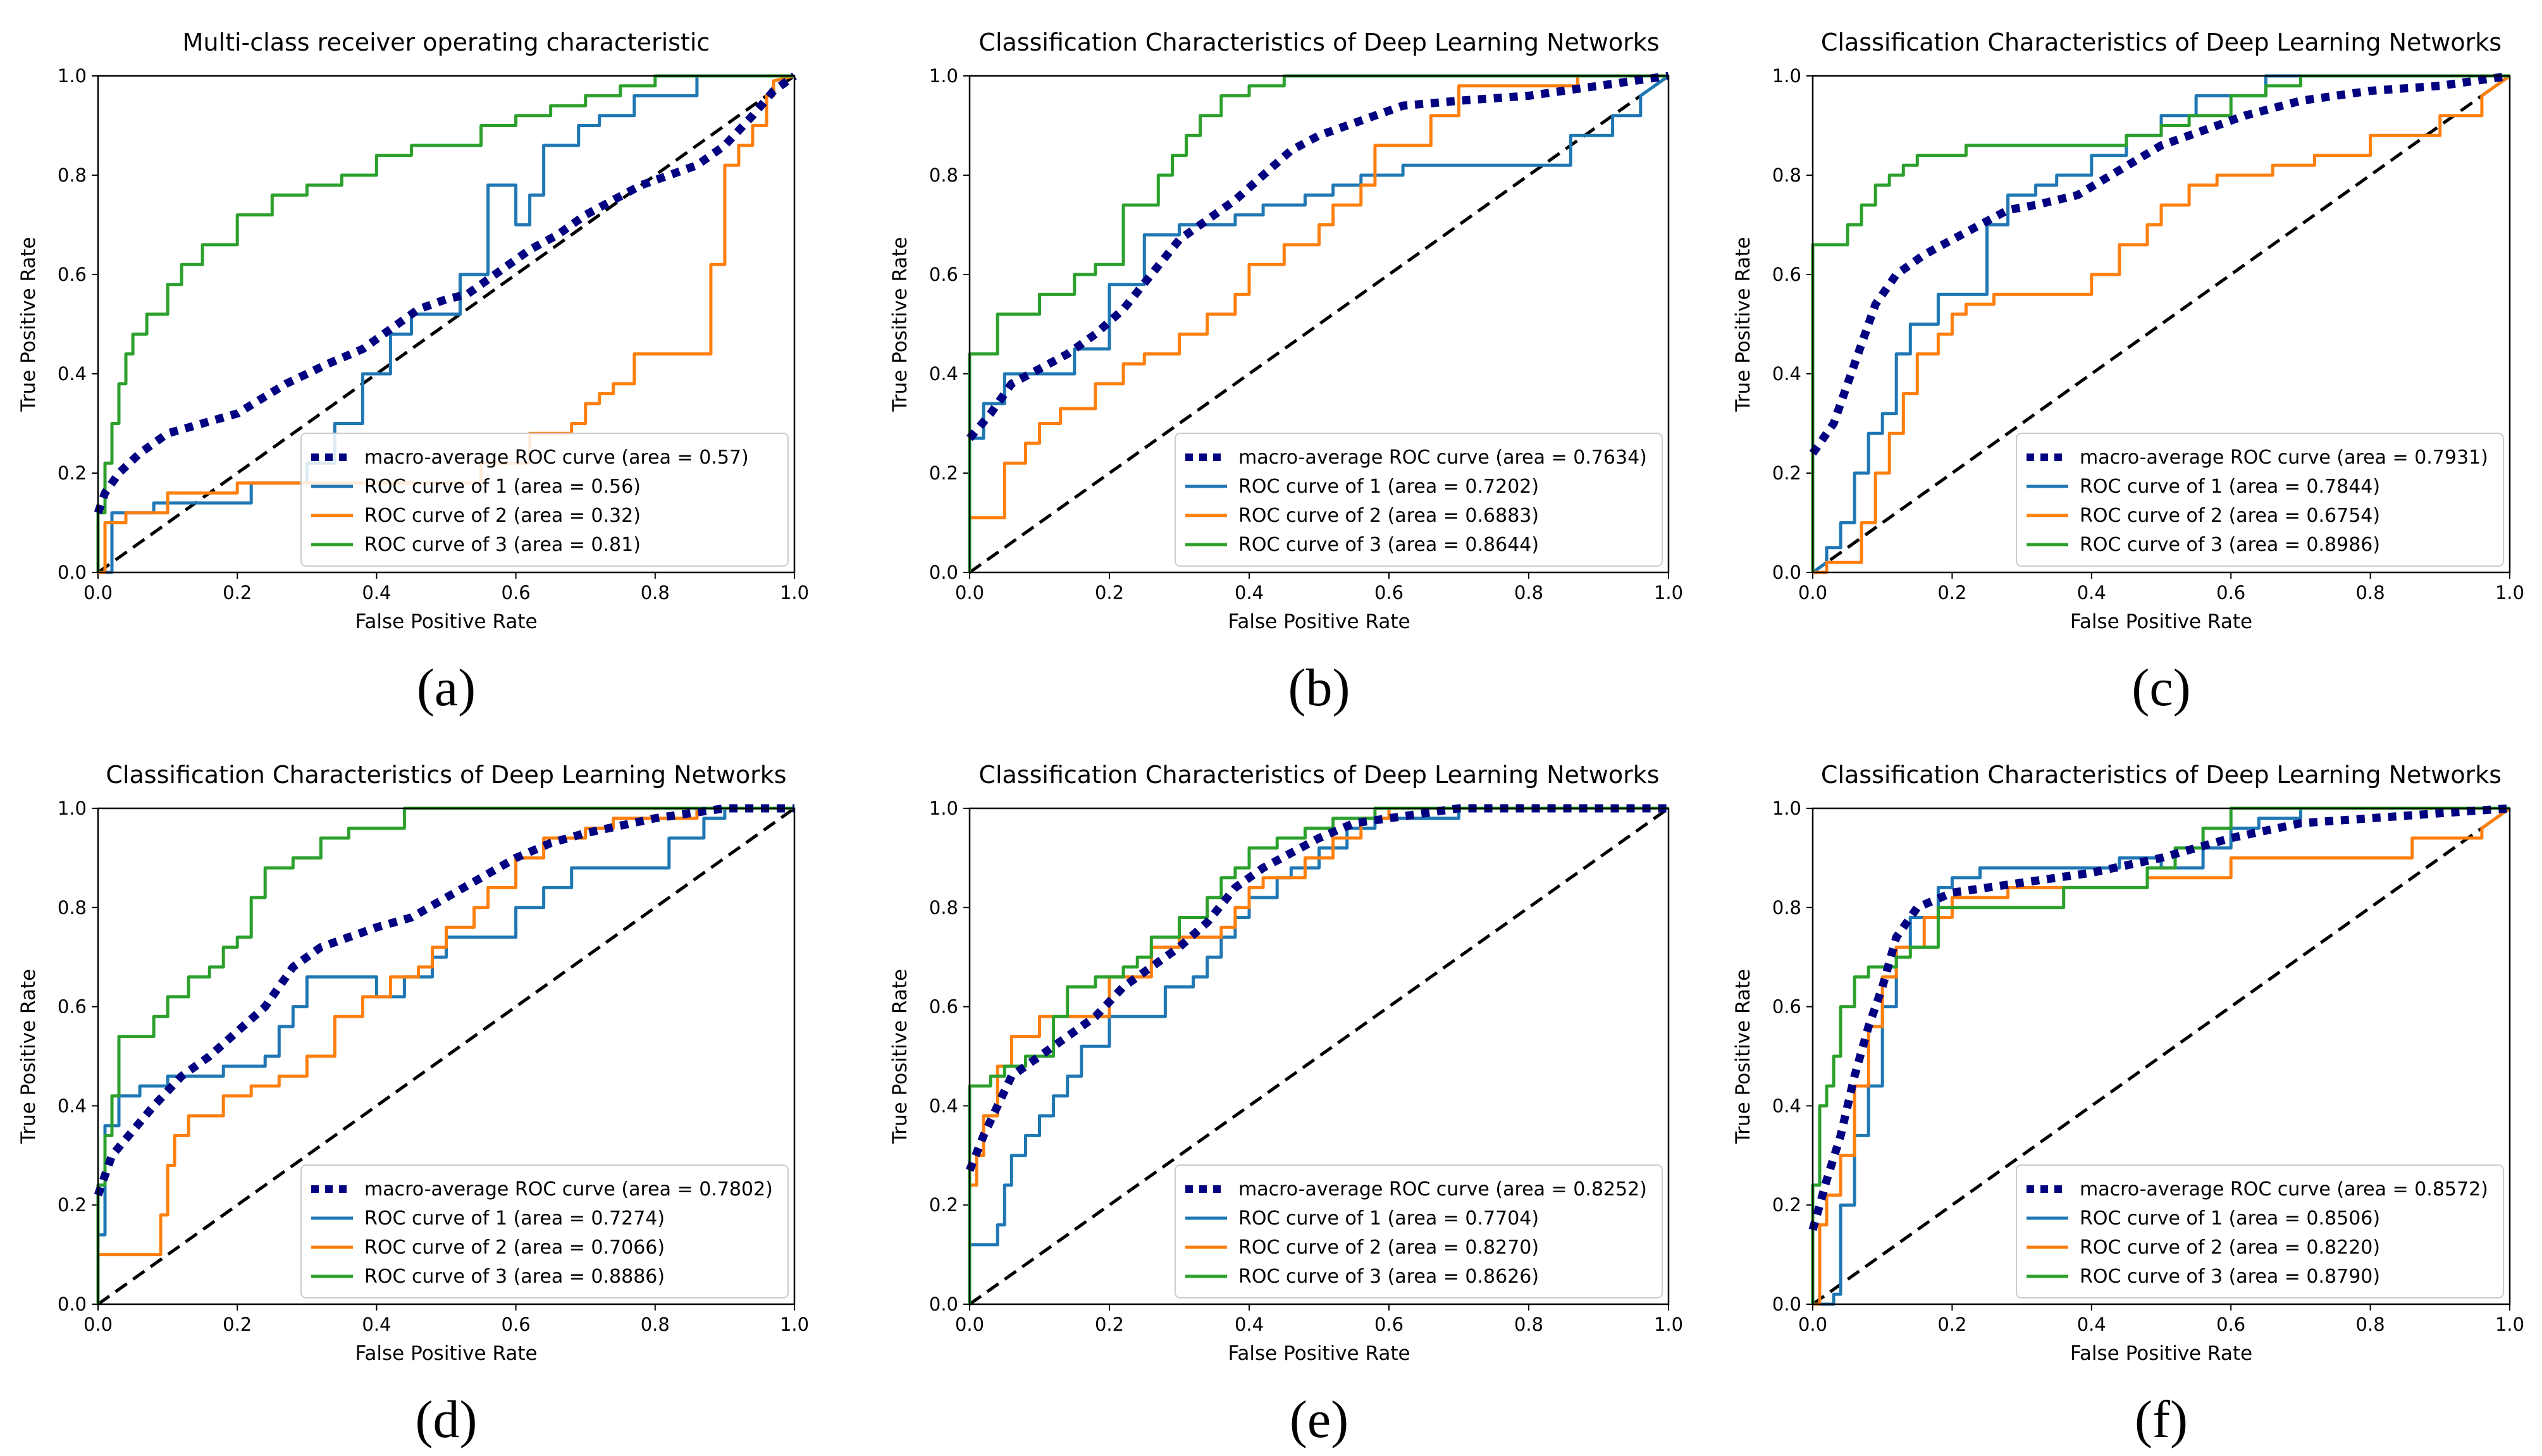 The width and height of the screenshot is (2542, 1456). Describe the element at coordinates (1388, 487) in the screenshot. I see `legend-label-class1: ROC curve of 1 (area = 0.7202)` at that location.